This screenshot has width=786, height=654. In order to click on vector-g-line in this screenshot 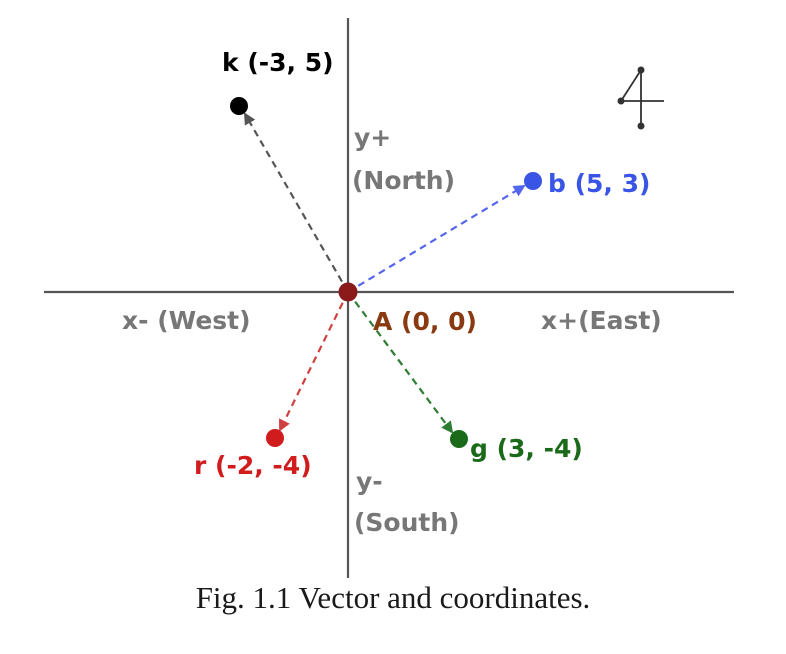, I will do `click(400, 362)`.